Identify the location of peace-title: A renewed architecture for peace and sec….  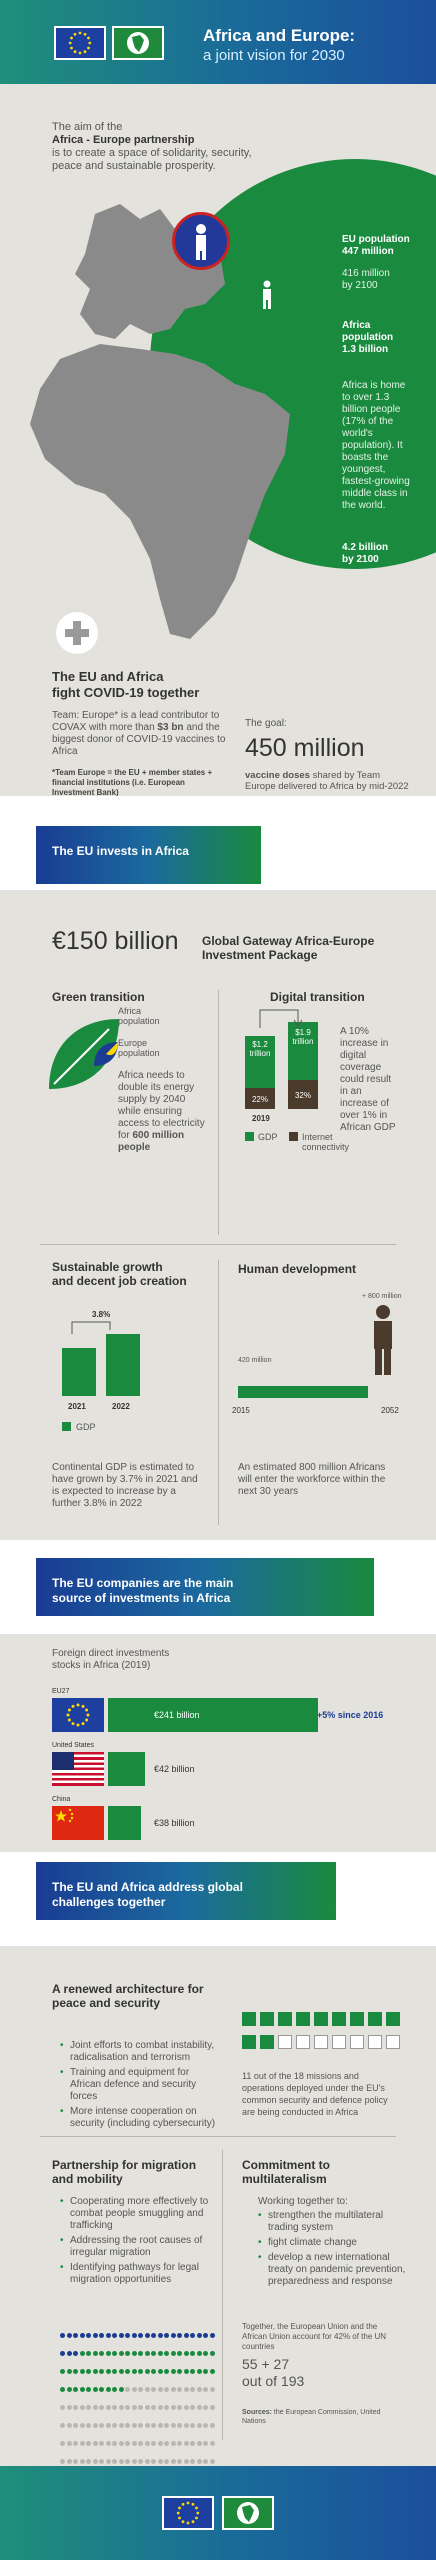
(128, 1996).